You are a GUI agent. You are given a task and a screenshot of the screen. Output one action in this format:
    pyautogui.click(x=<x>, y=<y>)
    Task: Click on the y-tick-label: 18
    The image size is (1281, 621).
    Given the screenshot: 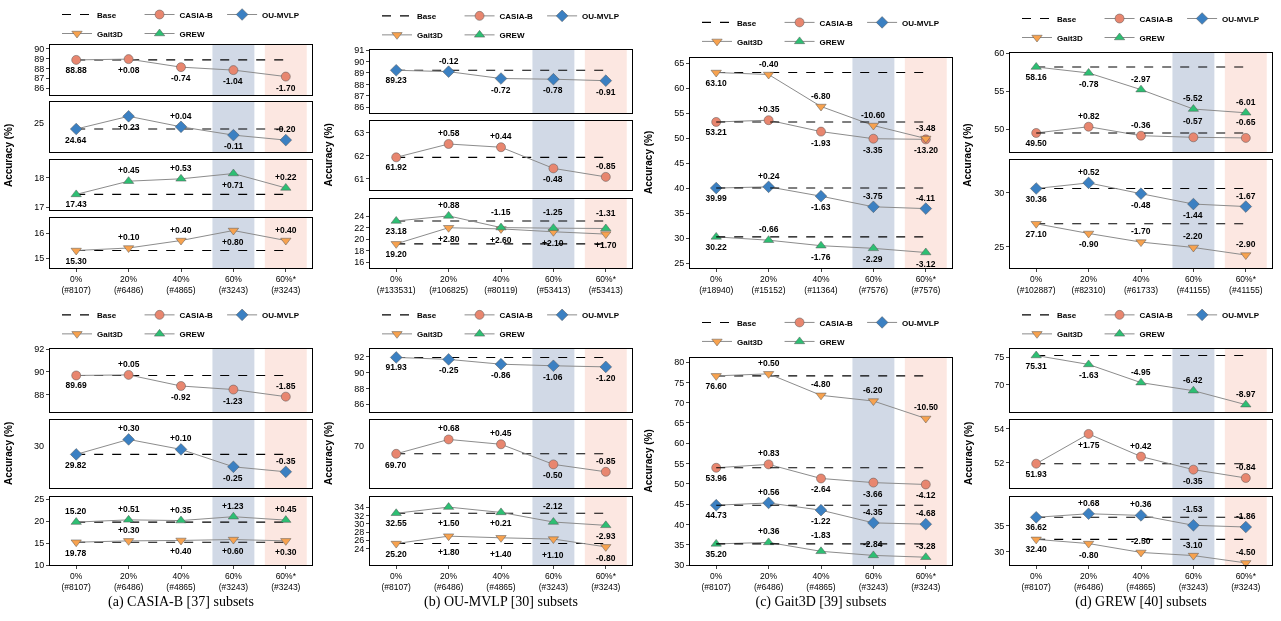 What is the action you would take?
    pyautogui.click(x=39, y=177)
    